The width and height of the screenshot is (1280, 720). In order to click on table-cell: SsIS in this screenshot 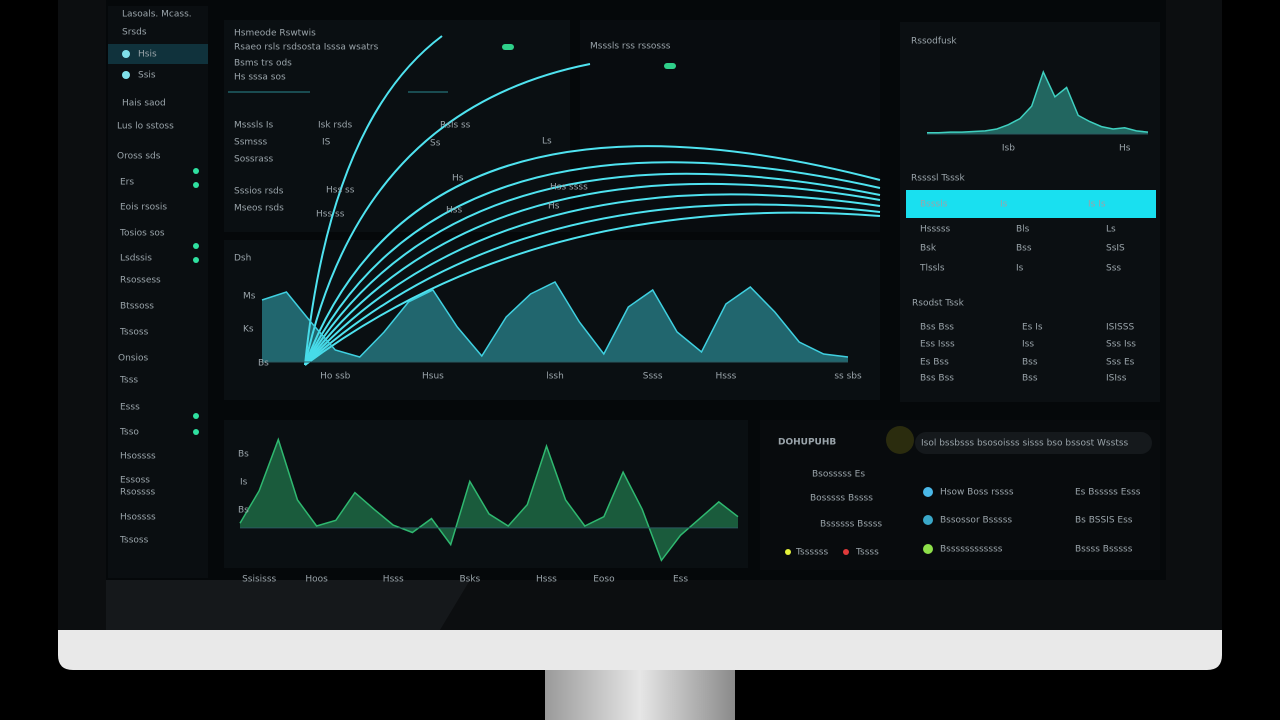, I will do `click(1115, 249)`.